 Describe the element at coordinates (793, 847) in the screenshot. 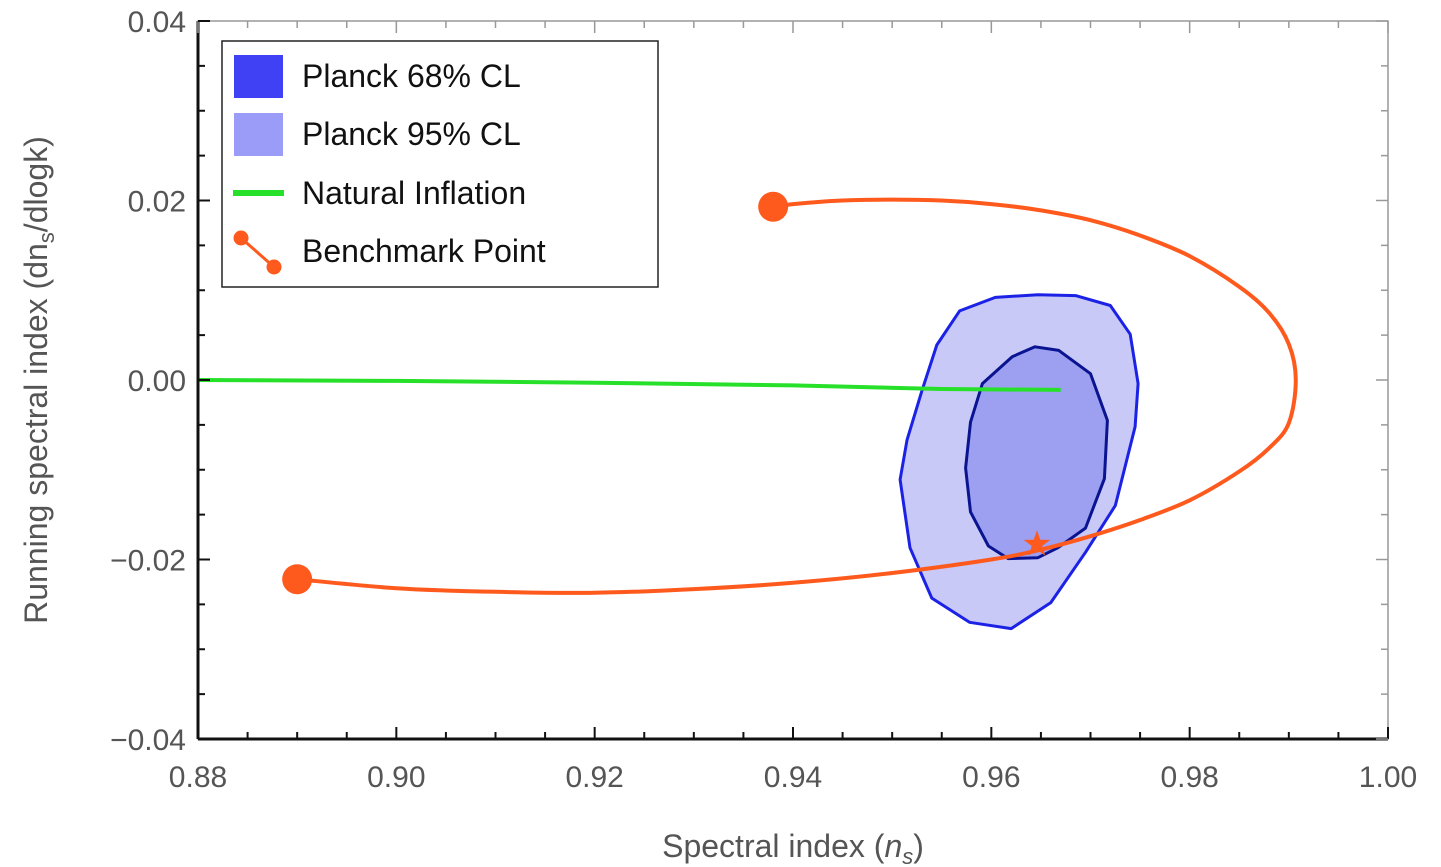

I see `x-axis-label: Spectral index (ns)` at that location.